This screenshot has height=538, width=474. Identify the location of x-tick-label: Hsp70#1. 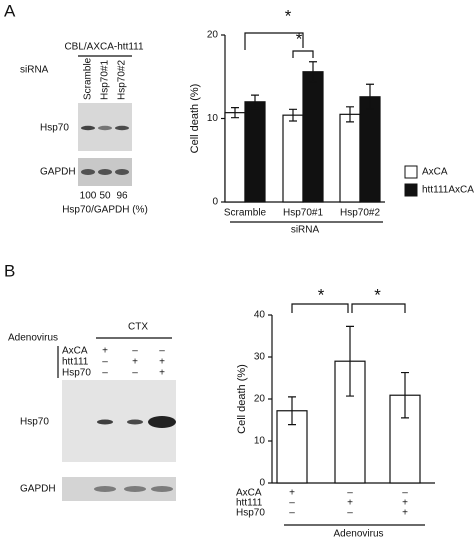
(303, 213).